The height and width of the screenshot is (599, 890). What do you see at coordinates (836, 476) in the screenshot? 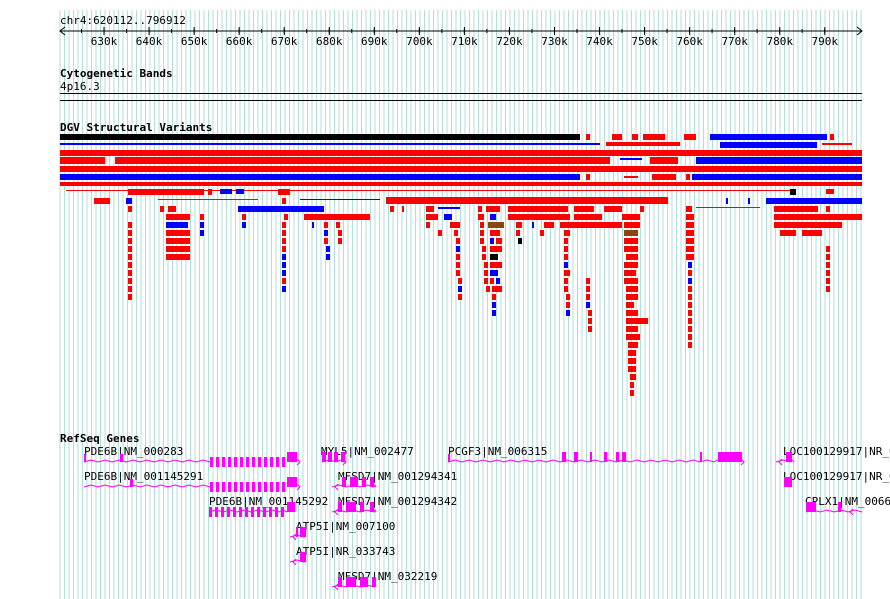
I see `gene-label-loc100129917-b: LOC100129917|NR_03` at bounding box center [836, 476].